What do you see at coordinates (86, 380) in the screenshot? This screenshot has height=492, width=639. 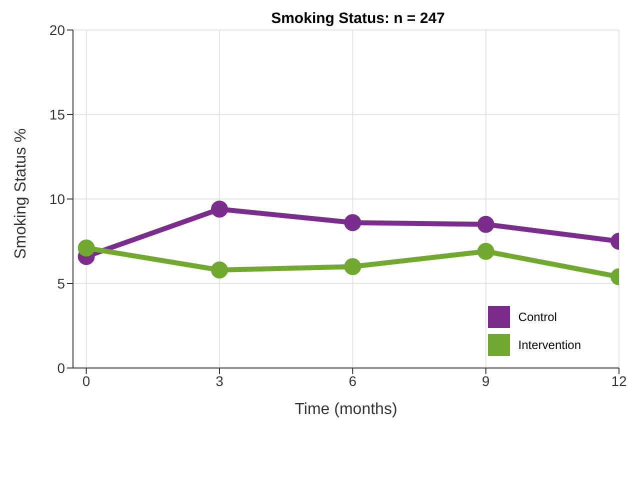 I see `x-tick-label: 0` at bounding box center [86, 380].